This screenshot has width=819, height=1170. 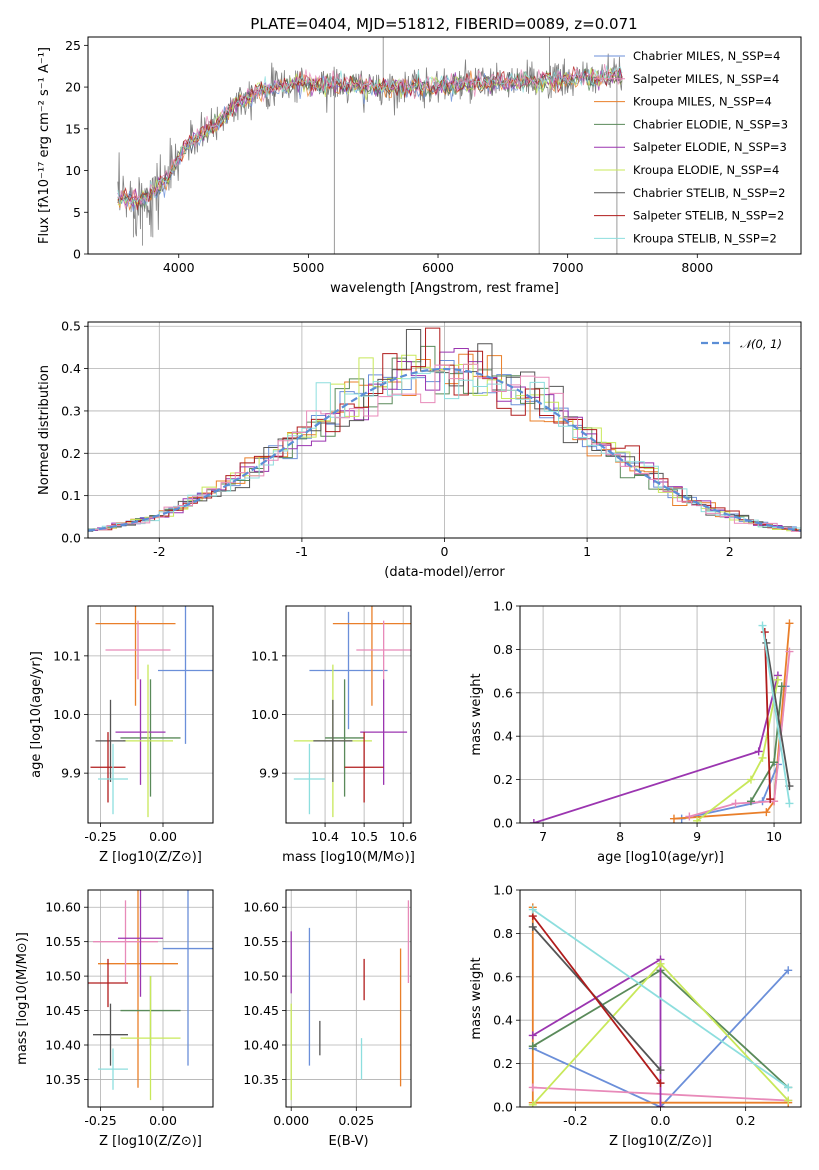 I want to click on x-tick-label: -2, so click(x=159, y=551).